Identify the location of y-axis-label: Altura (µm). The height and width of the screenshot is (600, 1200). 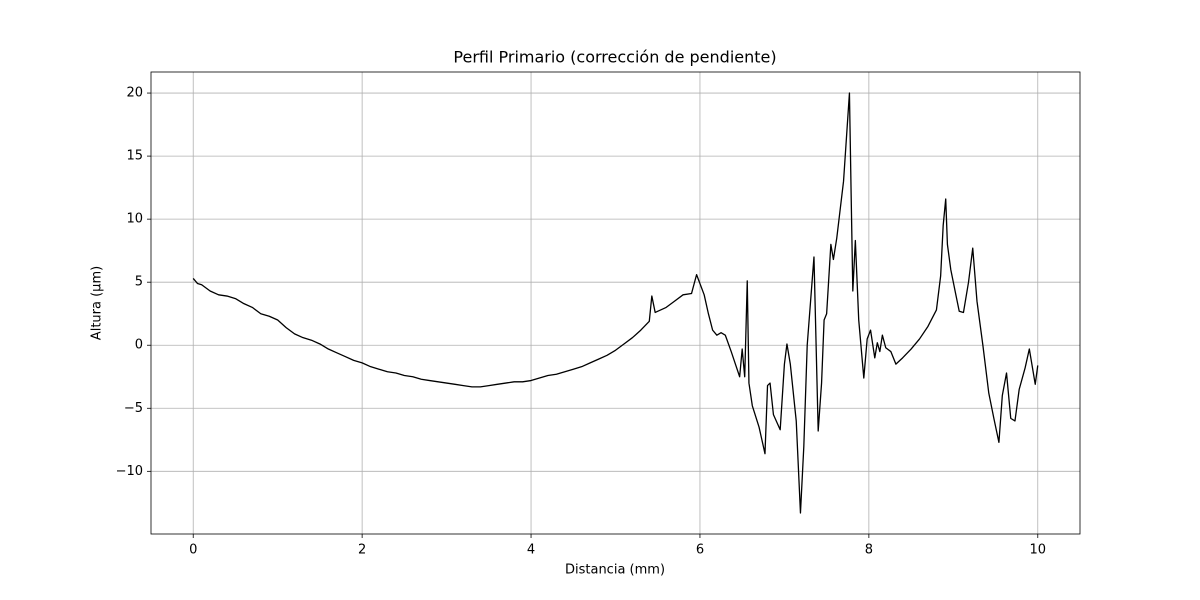
(97, 303).